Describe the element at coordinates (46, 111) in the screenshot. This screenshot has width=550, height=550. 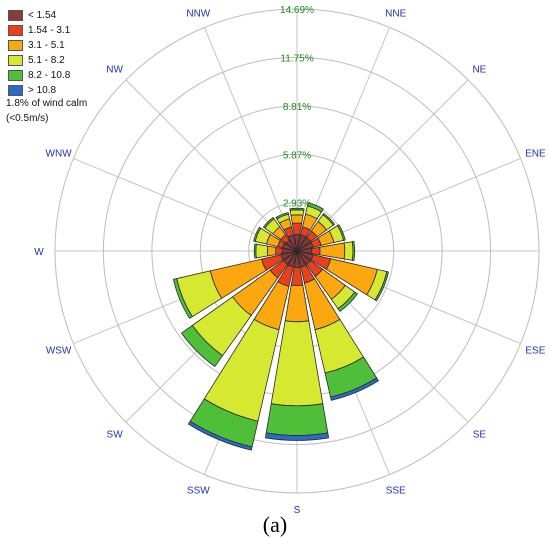
I see `calm-note: 1.8% of wind calm (<0.5m/s)` at that location.